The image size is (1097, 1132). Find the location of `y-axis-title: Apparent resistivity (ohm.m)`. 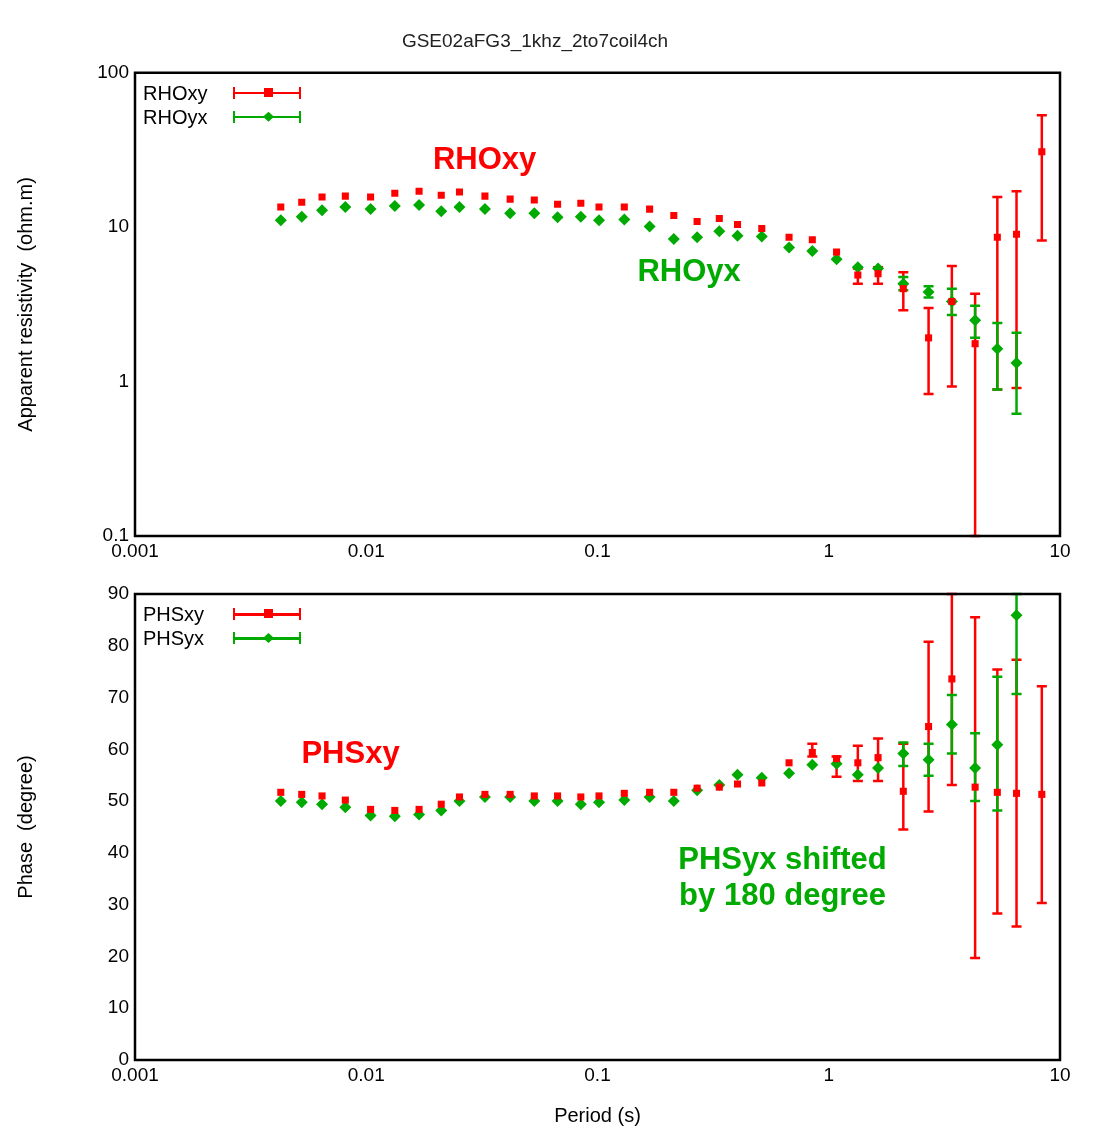

y-axis-title: Apparent resistivity (ohm.m) is located at coordinates (24, 304).